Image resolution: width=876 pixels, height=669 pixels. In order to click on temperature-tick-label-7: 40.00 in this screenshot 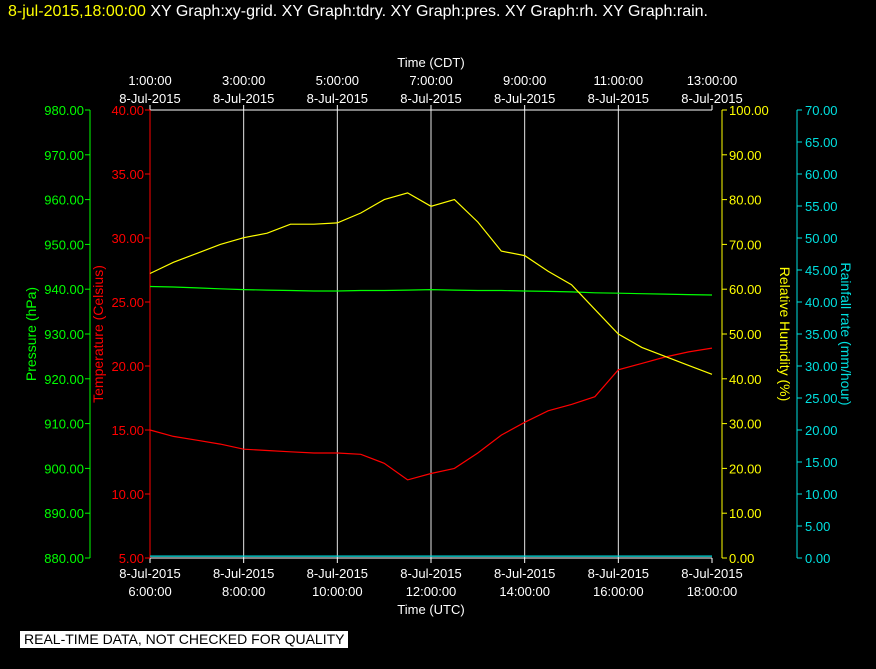, I will do `click(127, 110)`.